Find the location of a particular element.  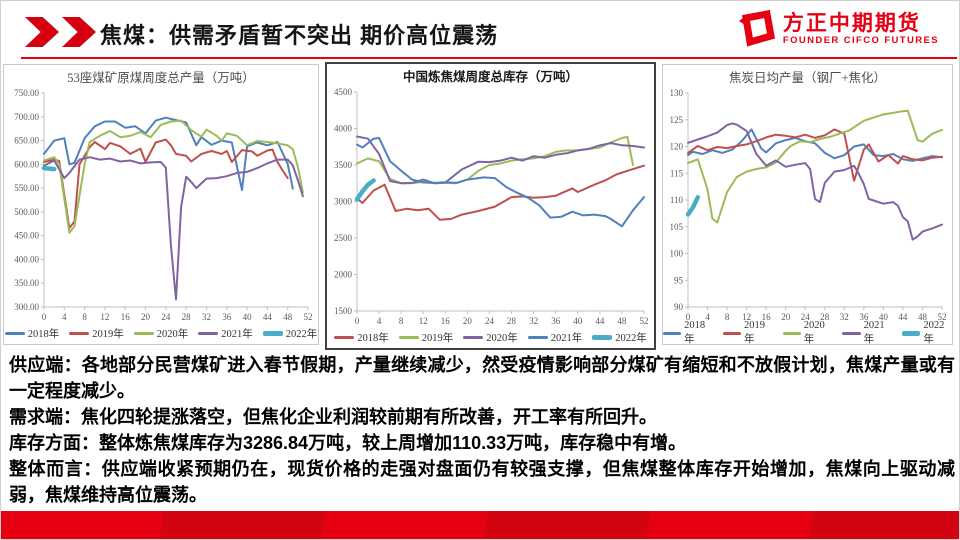

y-tick-label: 4500 is located at coordinates (343, 92).